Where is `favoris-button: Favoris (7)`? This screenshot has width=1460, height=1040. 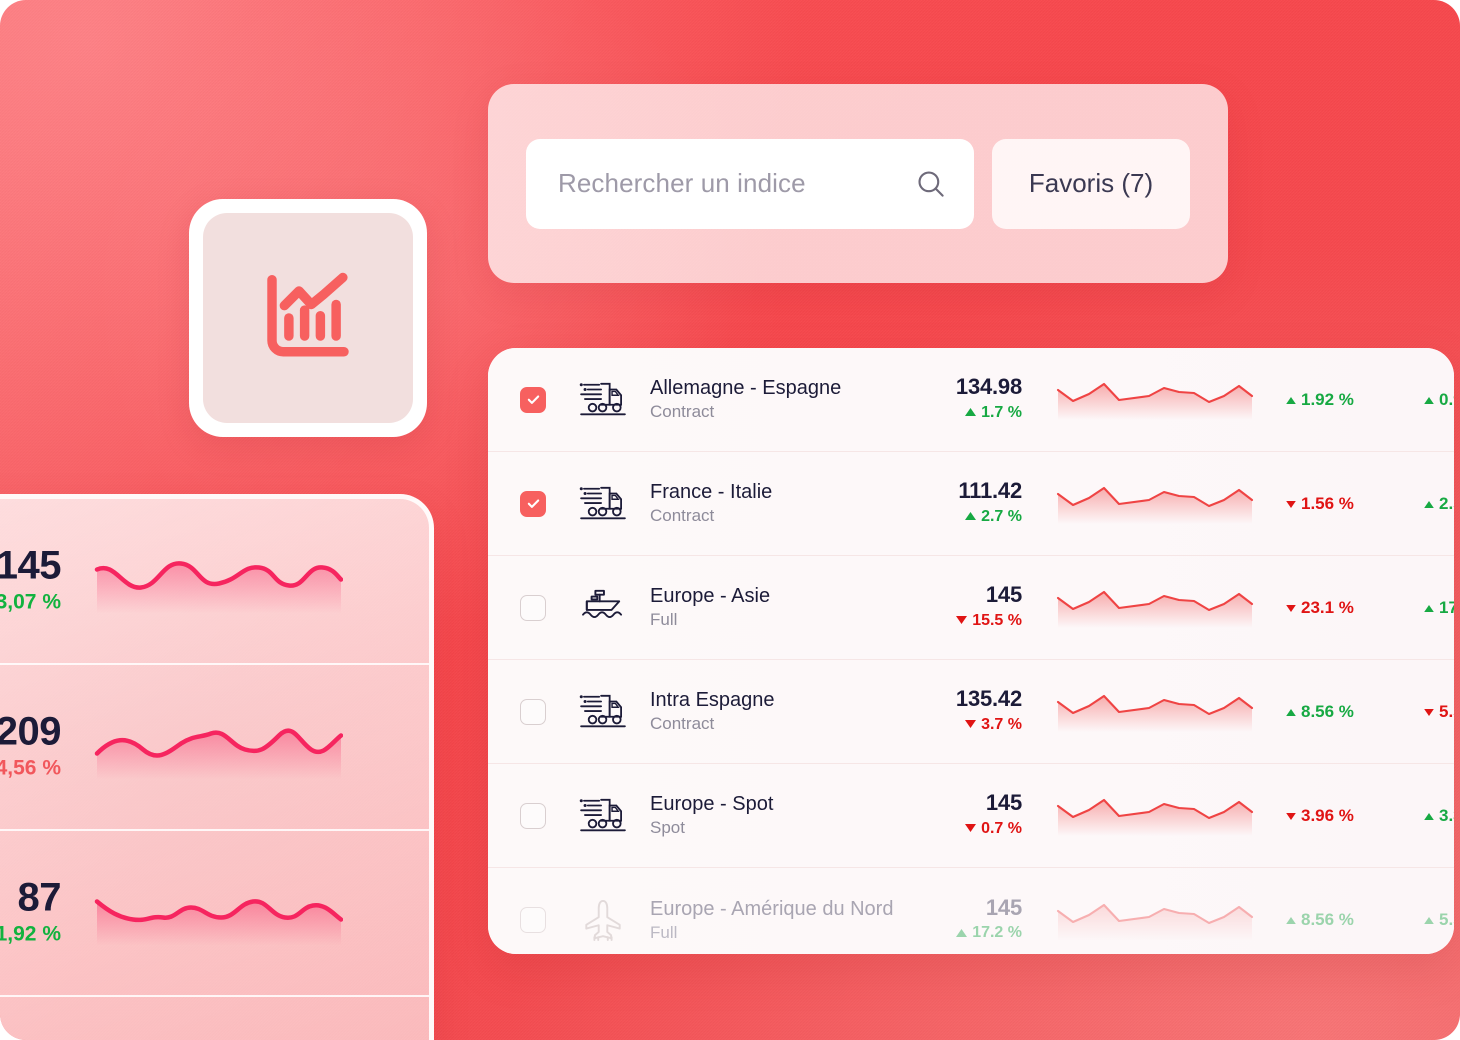 favoris-button: Favoris (7) is located at coordinates (1091, 183).